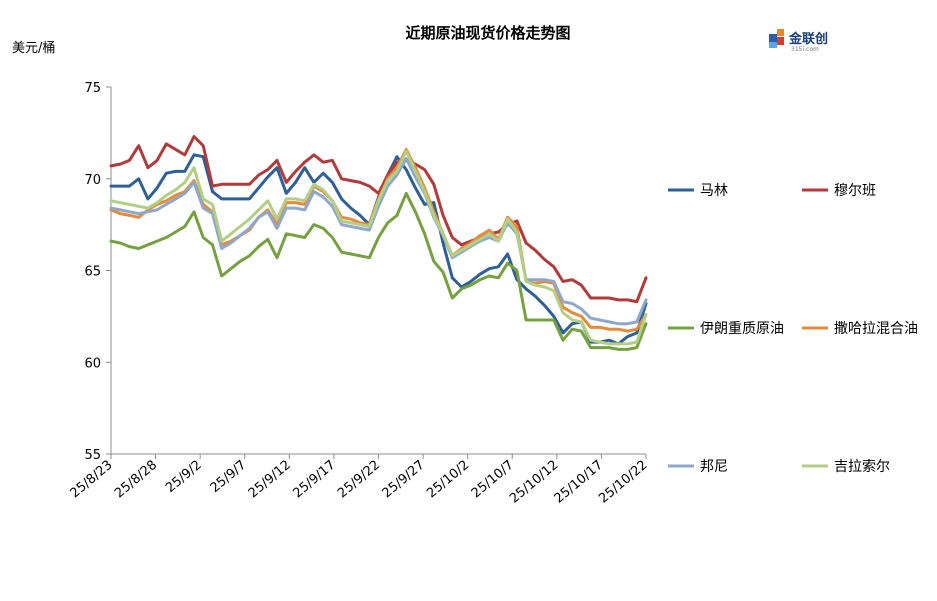 This screenshot has width=937, height=601. What do you see at coordinates (33, 48) in the screenshot?
I see `y-axis-unit-label: 美元/桶` at bounding box center [33, 48].